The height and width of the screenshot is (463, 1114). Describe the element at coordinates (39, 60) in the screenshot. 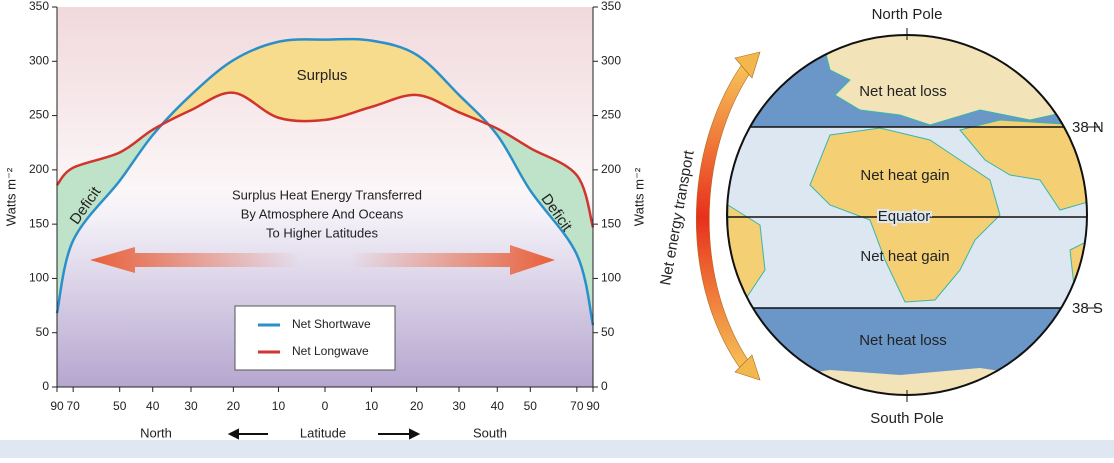

I see `y-tick-label: 300` at that location.